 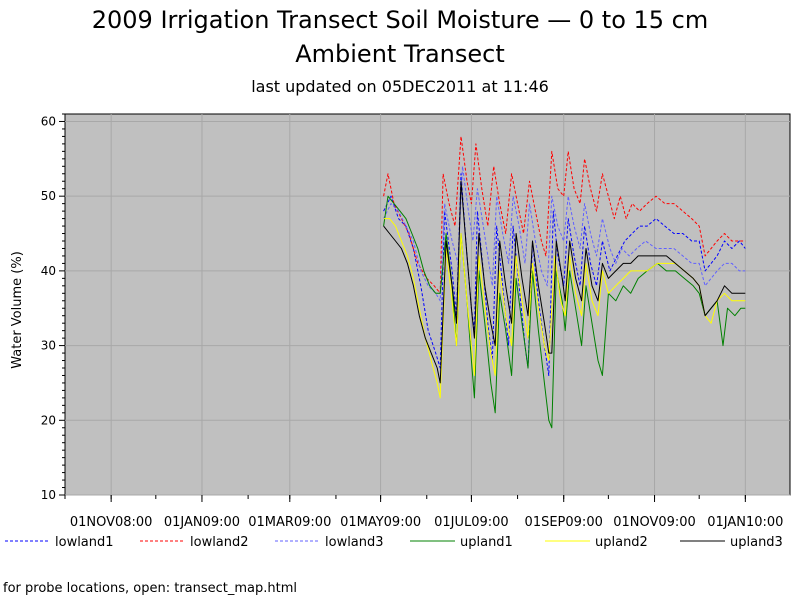 I want to click on y-tick-label: 40, so click(x=48, y=271).